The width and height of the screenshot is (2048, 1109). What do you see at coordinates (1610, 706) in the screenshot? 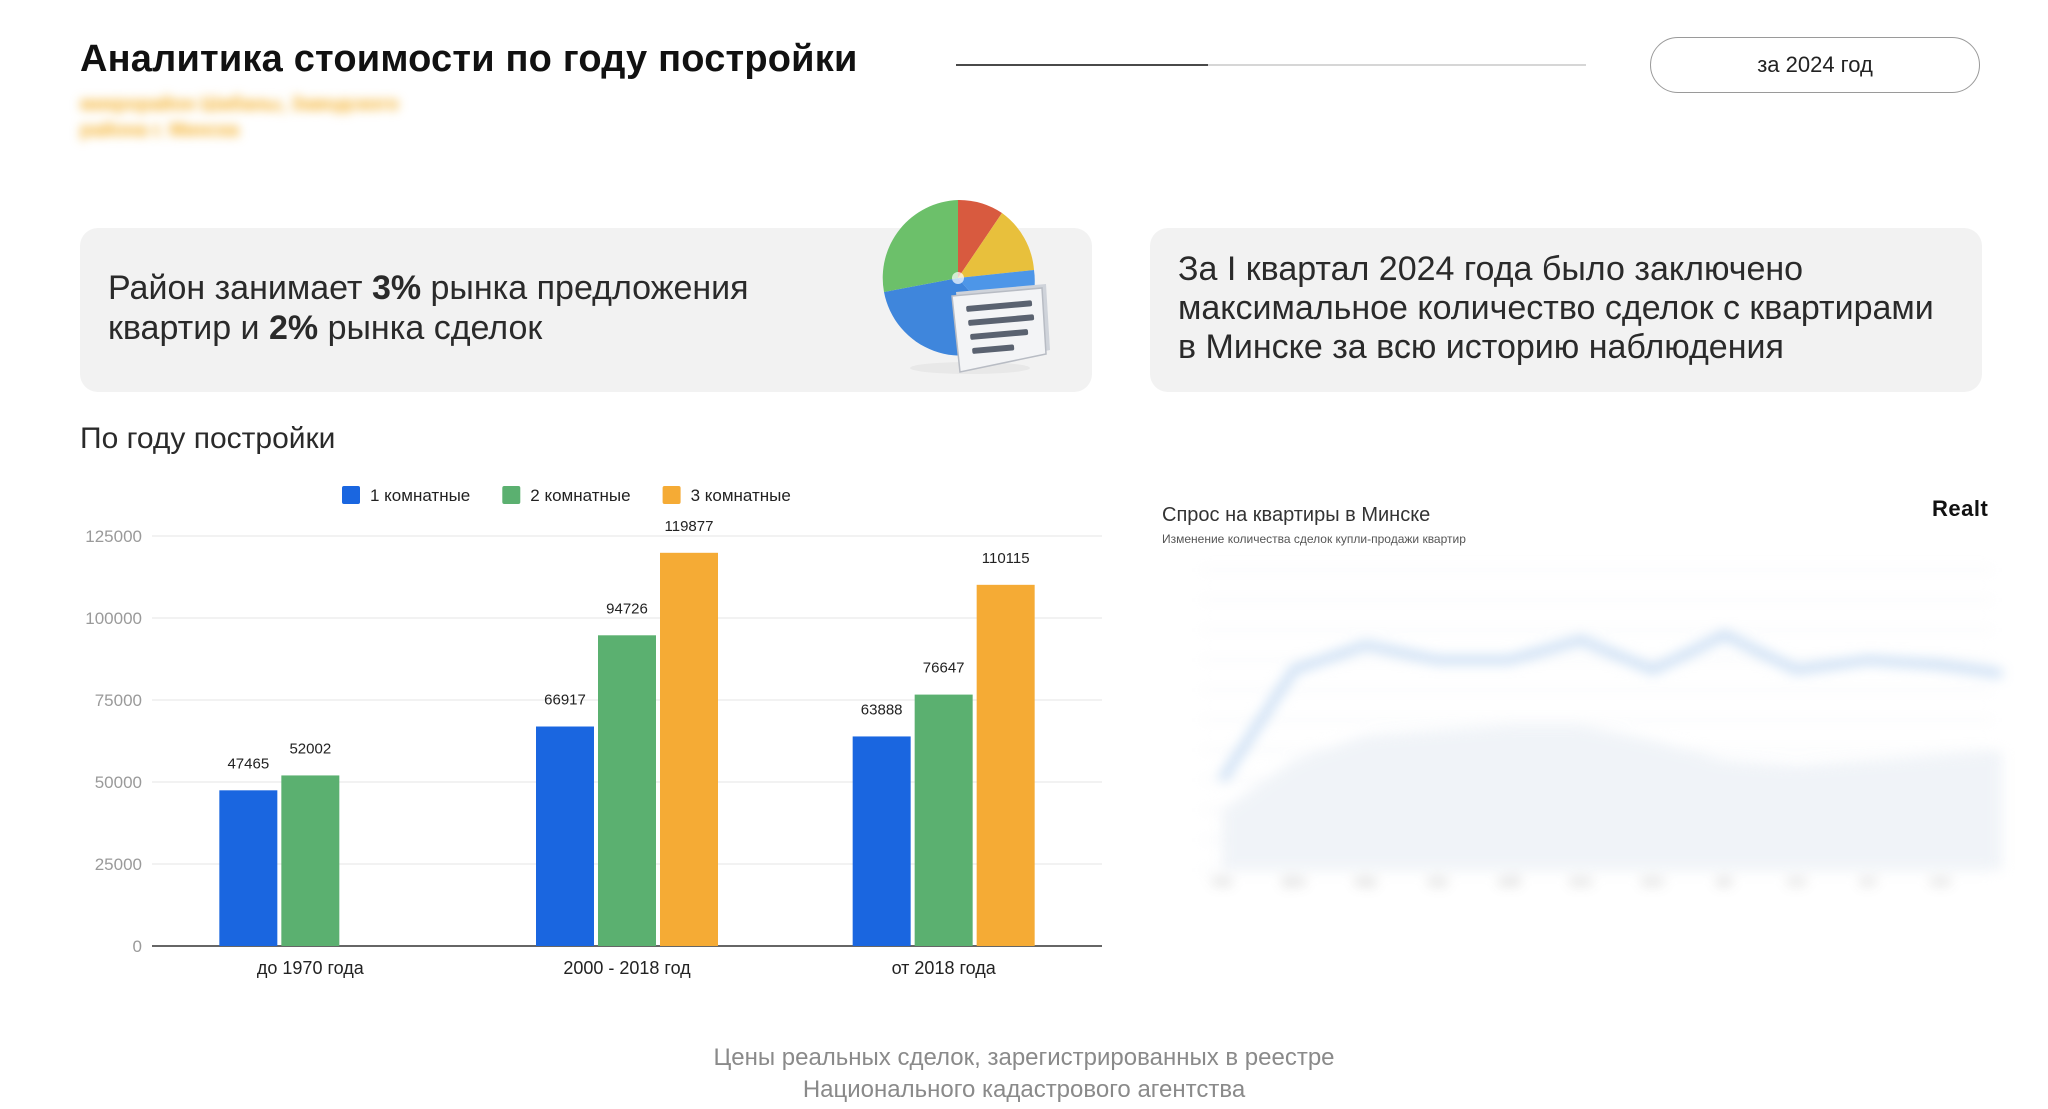
I see `demand-line` at bounding box center [1610, 706].